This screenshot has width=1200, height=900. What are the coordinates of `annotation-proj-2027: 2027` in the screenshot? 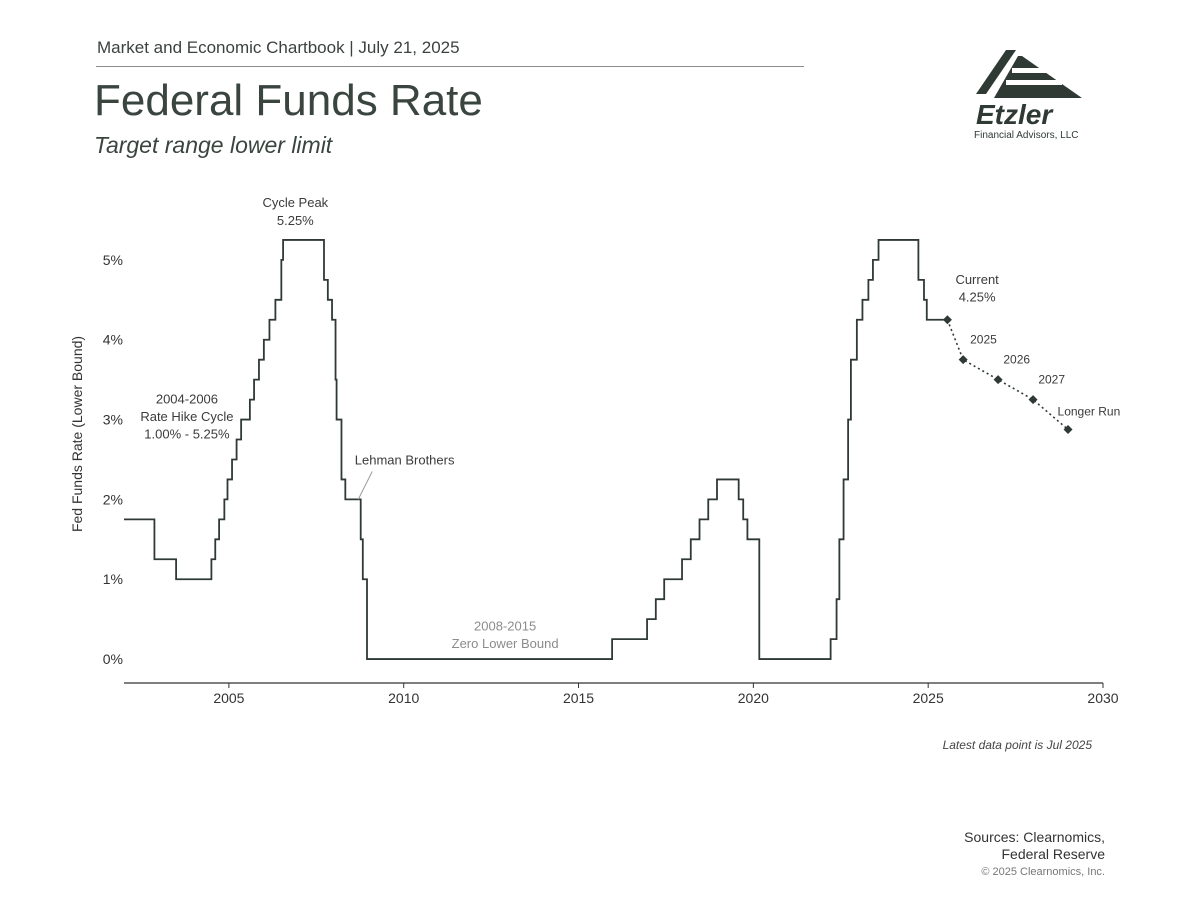 It's located at (1051, 380).